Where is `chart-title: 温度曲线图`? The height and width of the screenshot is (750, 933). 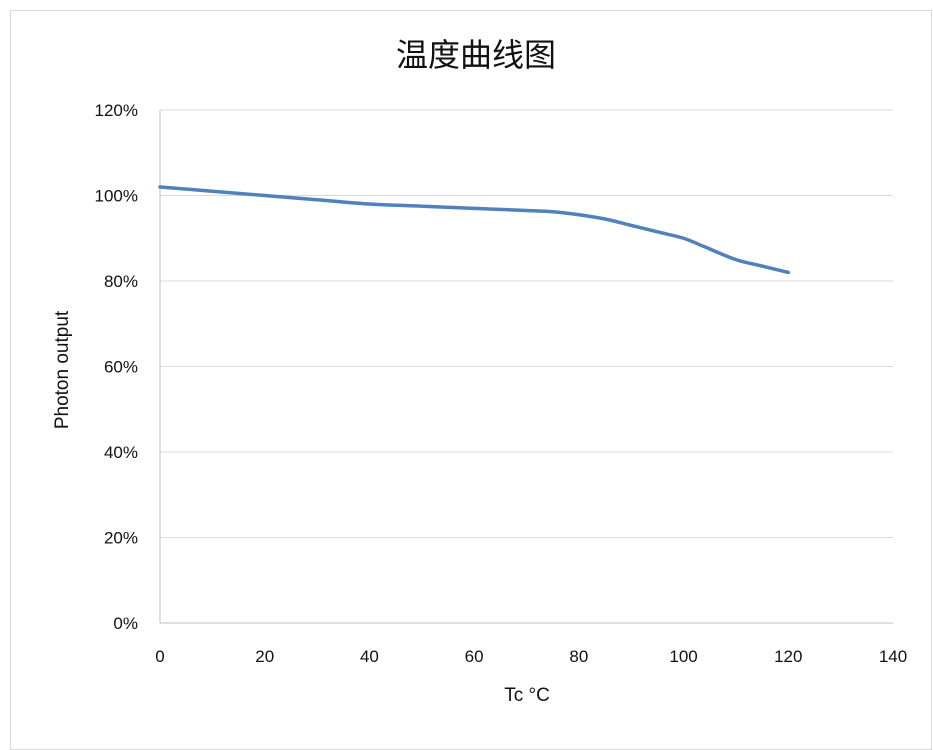
chart-title: 温度曲线图 is located at coordinates (476, 55).